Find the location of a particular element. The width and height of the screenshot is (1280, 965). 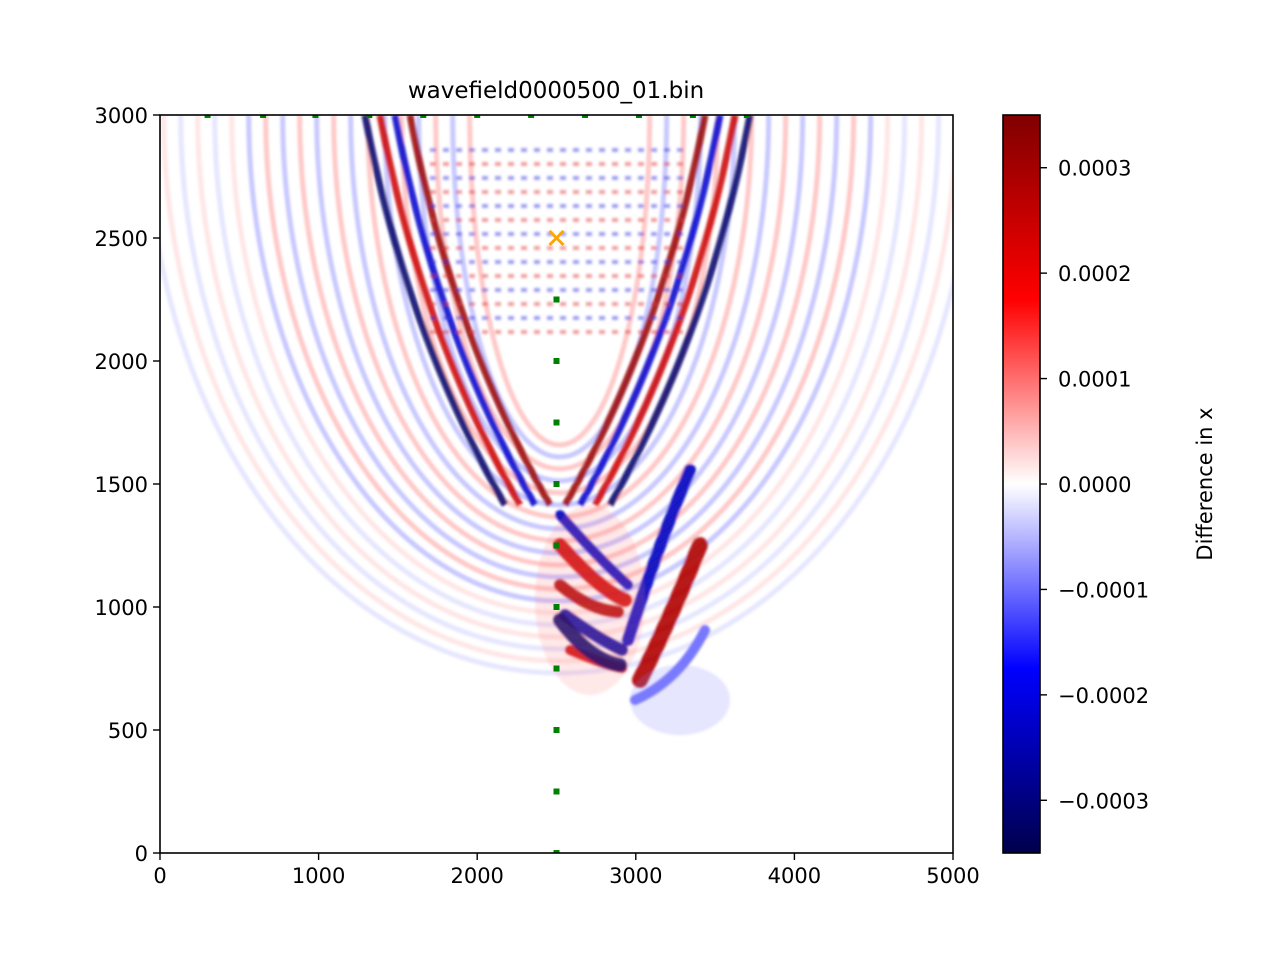

colorbar-tick-label: −0.0003 is located at coordinates (1103, 801).